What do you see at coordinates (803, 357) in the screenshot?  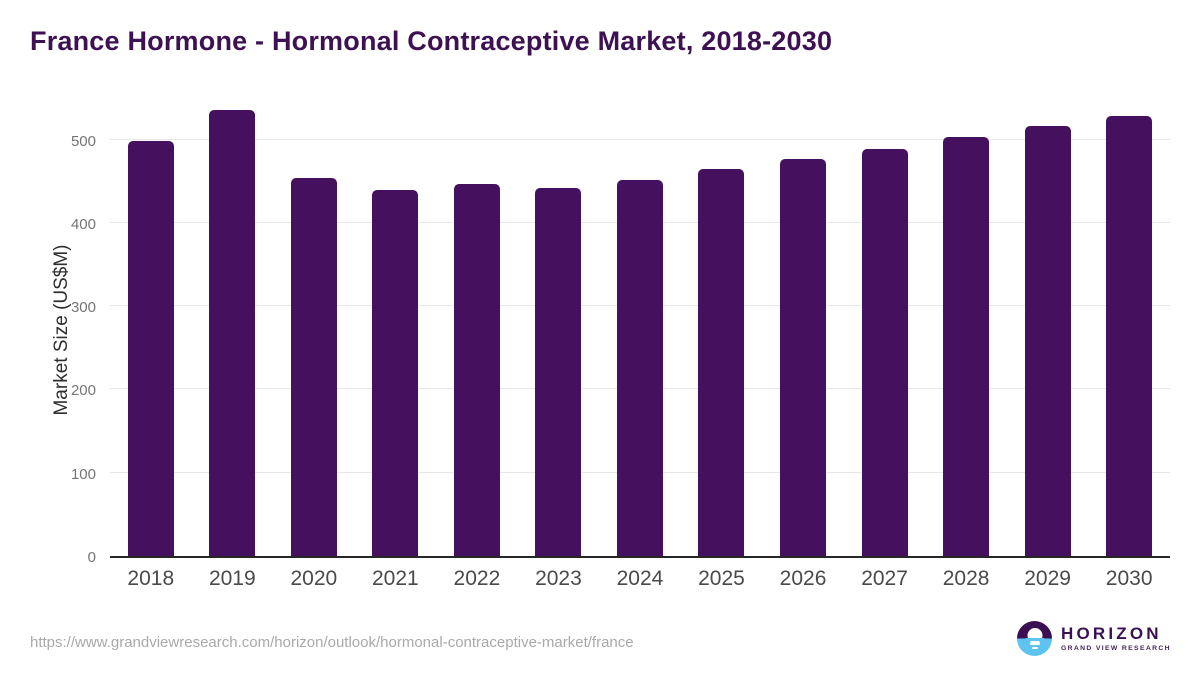 I see `bar-2026` at bounding box center [803, 357].